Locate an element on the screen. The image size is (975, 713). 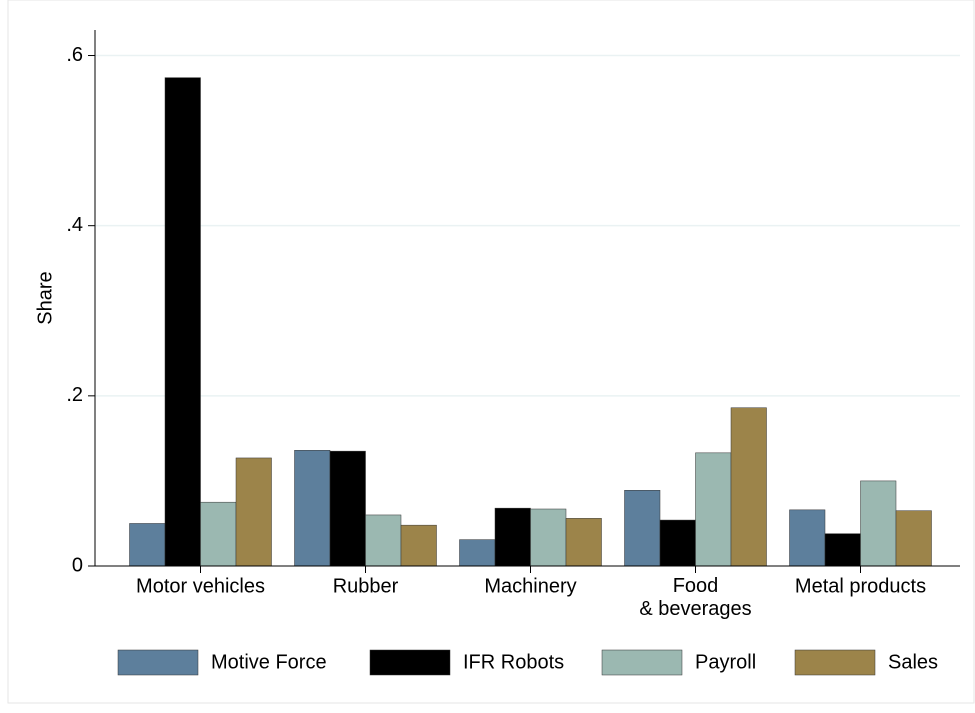
y-axis-label: Share is located at coordinates (45, 297).